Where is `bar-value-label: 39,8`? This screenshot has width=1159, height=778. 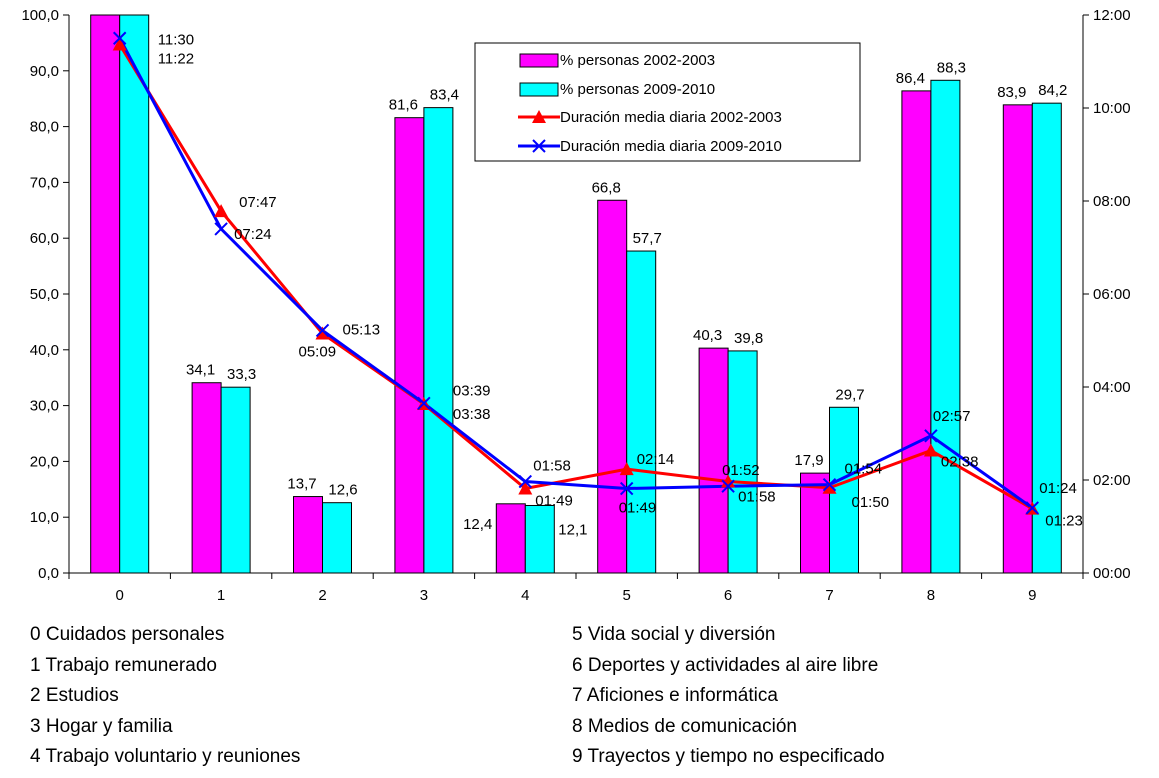 bar-value-label: 39,8 is located at coordinates (748, 338).